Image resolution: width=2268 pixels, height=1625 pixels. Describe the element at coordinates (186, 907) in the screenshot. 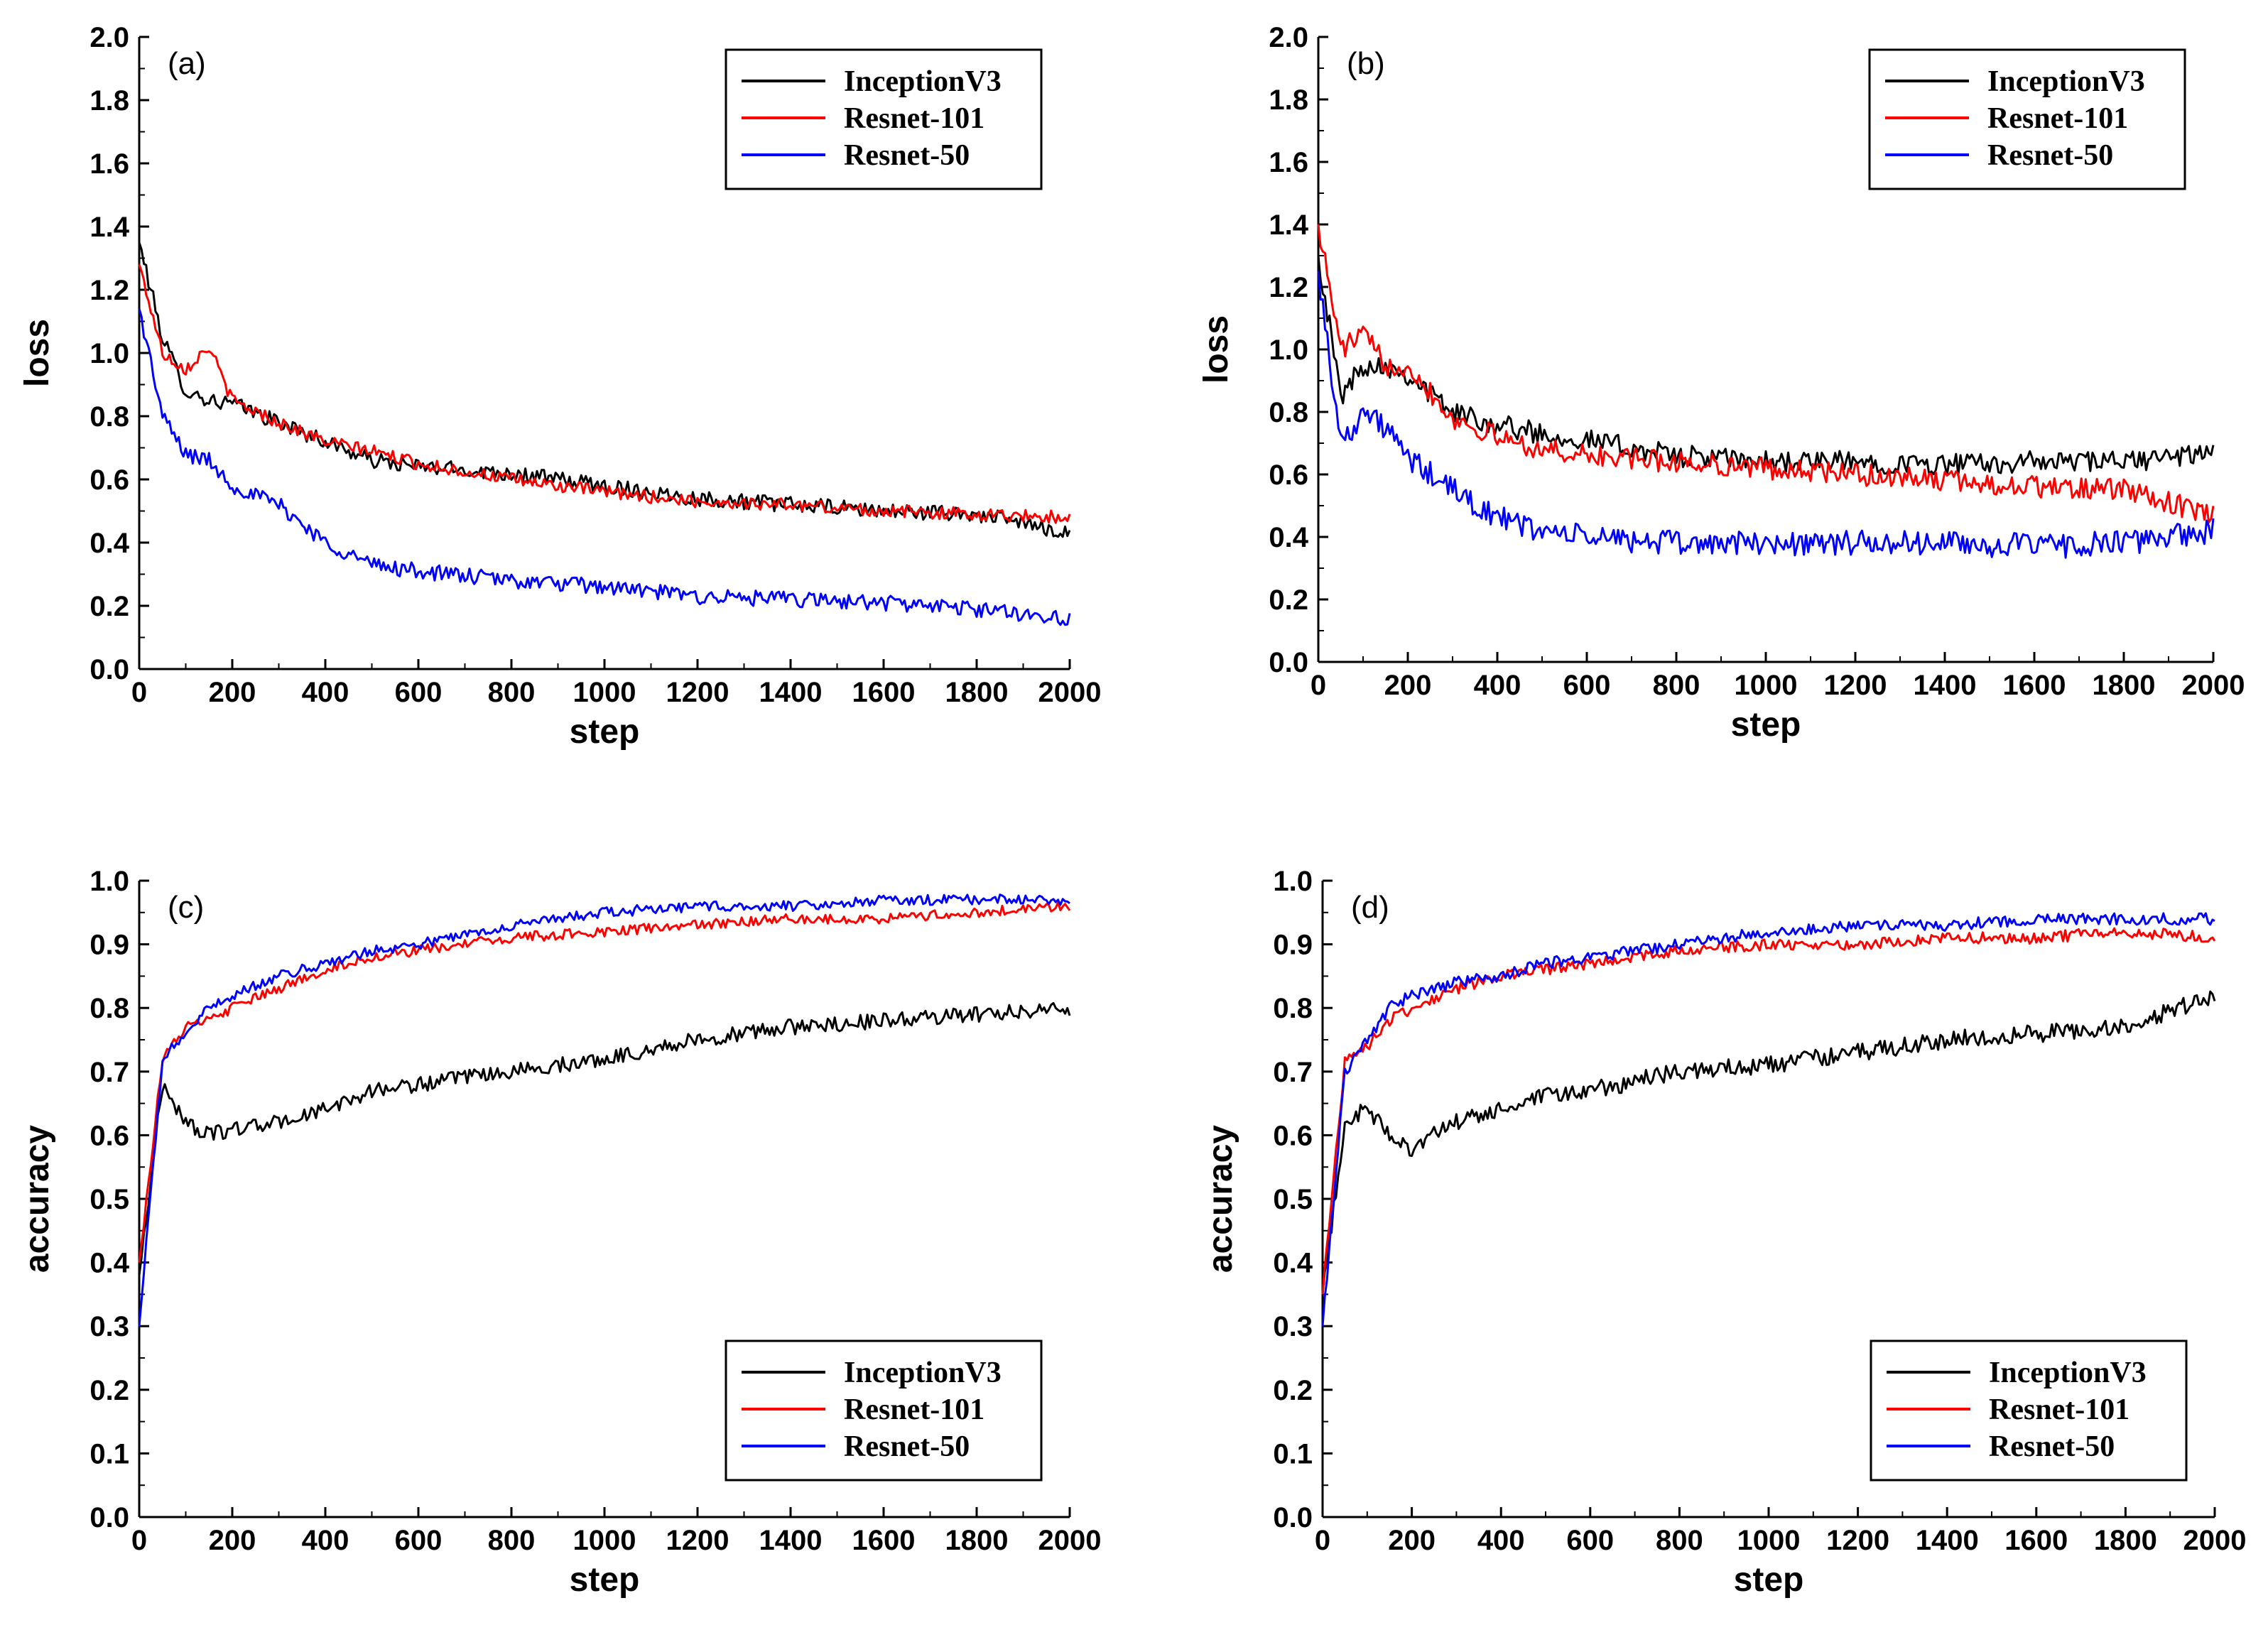

I see `panel-label: (c)` at that location.